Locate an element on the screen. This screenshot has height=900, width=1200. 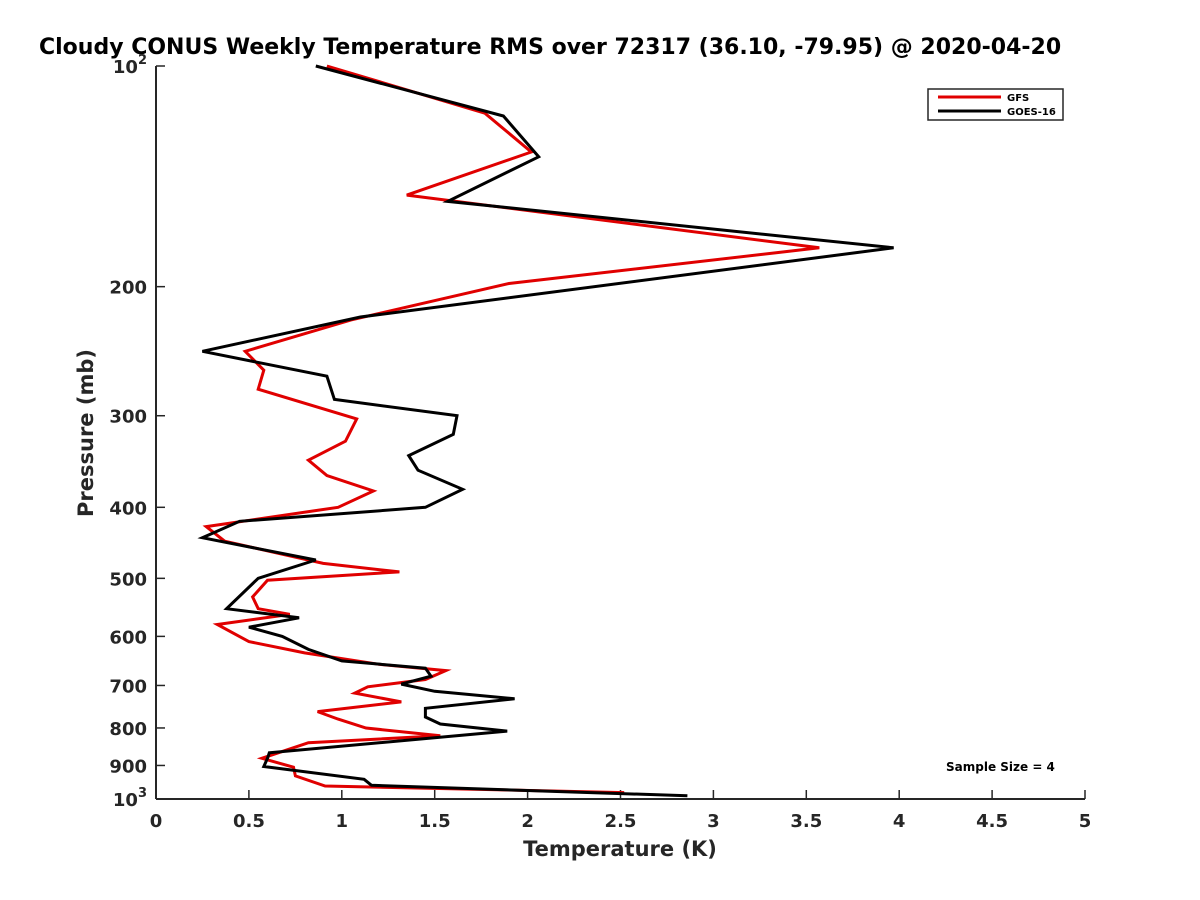
x-tick-label: 2.5 is located at coordinates (621, 821).